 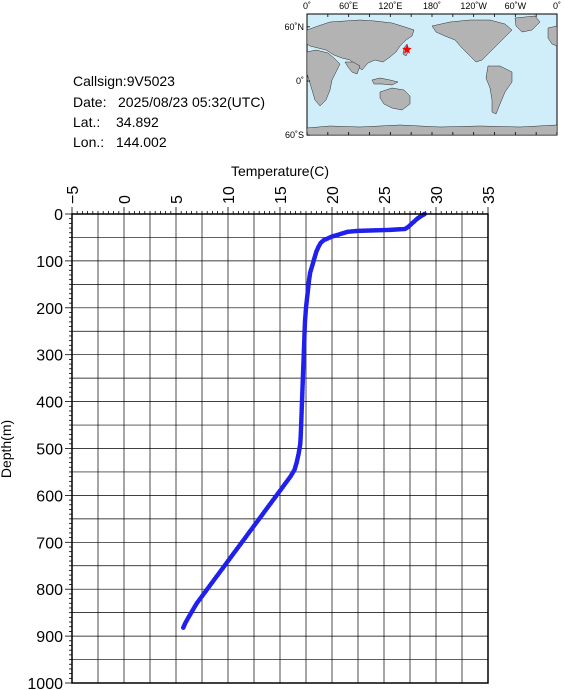 I want to click on y-tick-label: 200, so click(x=49, y=309).